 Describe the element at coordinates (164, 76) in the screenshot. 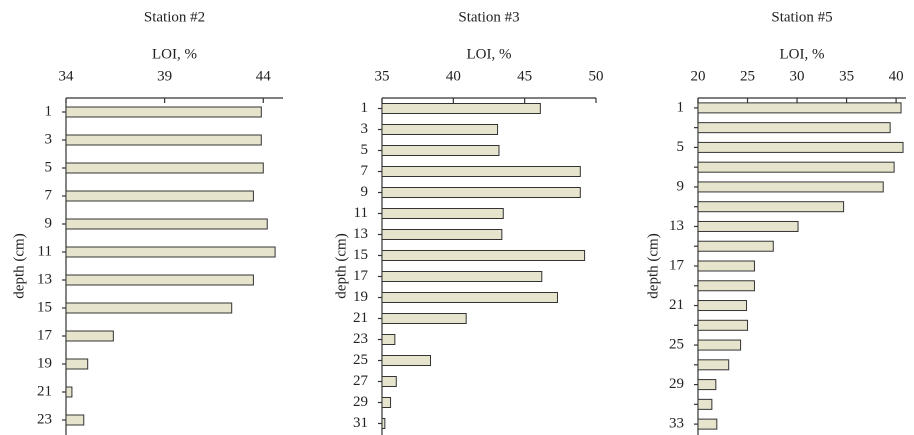

I see `x-tick-label: 39` at that location.